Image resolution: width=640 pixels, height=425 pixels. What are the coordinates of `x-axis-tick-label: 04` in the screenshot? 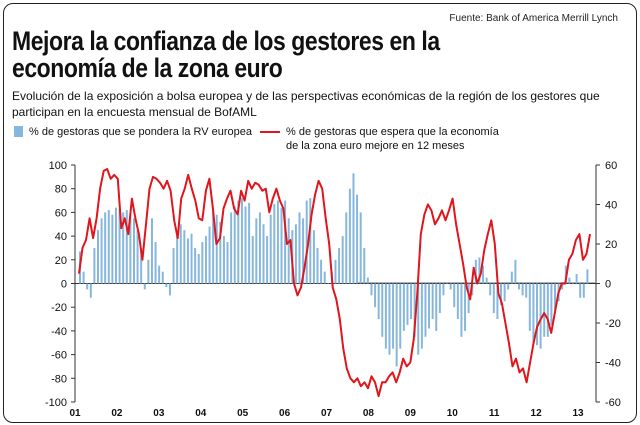 It's located at (201, 413).